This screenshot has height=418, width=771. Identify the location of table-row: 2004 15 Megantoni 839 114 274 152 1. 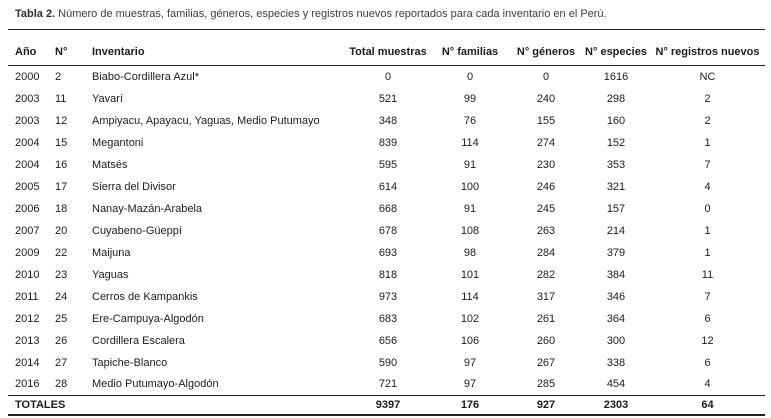
(386, 143).